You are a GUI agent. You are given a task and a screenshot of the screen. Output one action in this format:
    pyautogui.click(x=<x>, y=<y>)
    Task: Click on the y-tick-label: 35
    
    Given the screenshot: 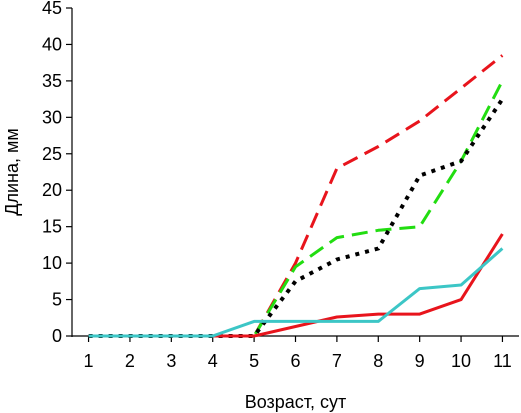 What is the action you would take?
    pyautogui.click(x=52, y=81)
    